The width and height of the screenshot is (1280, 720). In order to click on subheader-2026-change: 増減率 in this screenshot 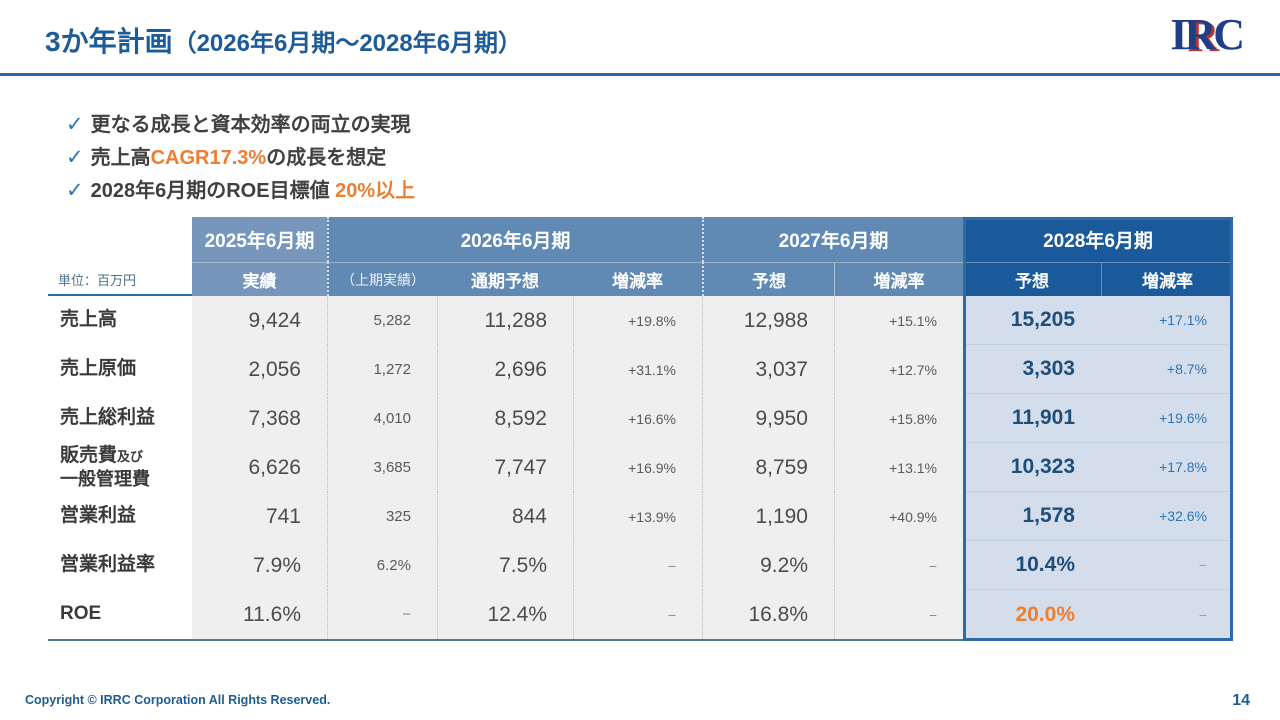, I will do `click(637, 279)`.